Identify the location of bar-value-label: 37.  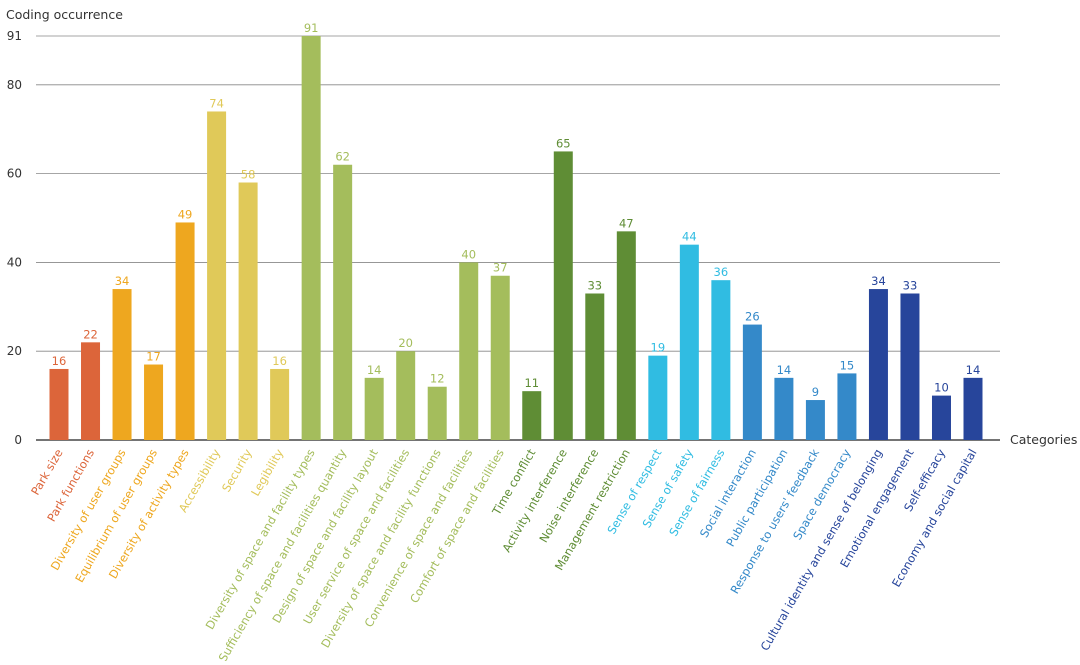
(500, 268).